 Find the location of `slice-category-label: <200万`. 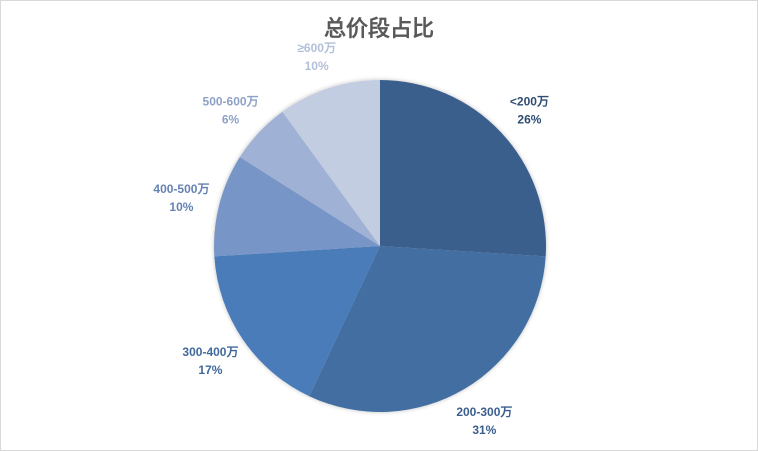

slice-category-label: <200万 is located at coordinates (529, 101).